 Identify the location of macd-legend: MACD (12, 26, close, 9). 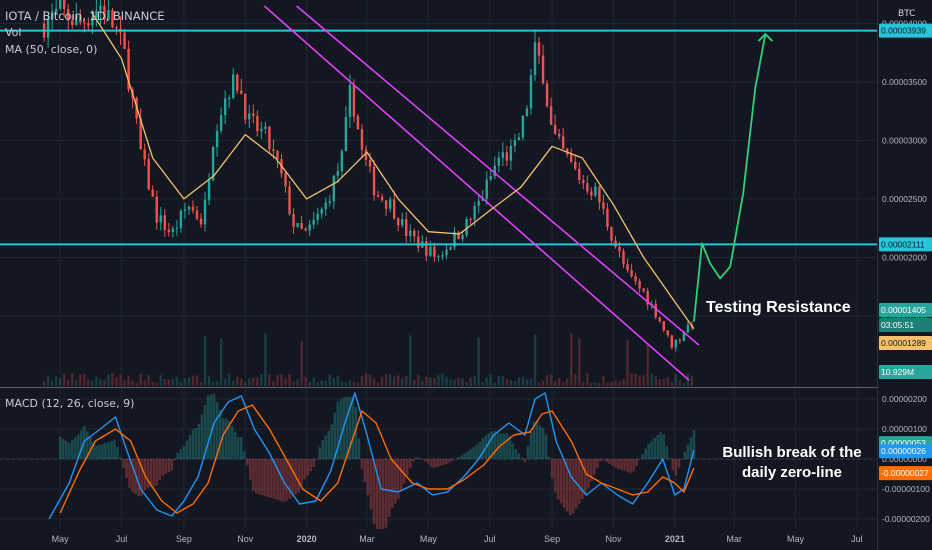
(70, 403).